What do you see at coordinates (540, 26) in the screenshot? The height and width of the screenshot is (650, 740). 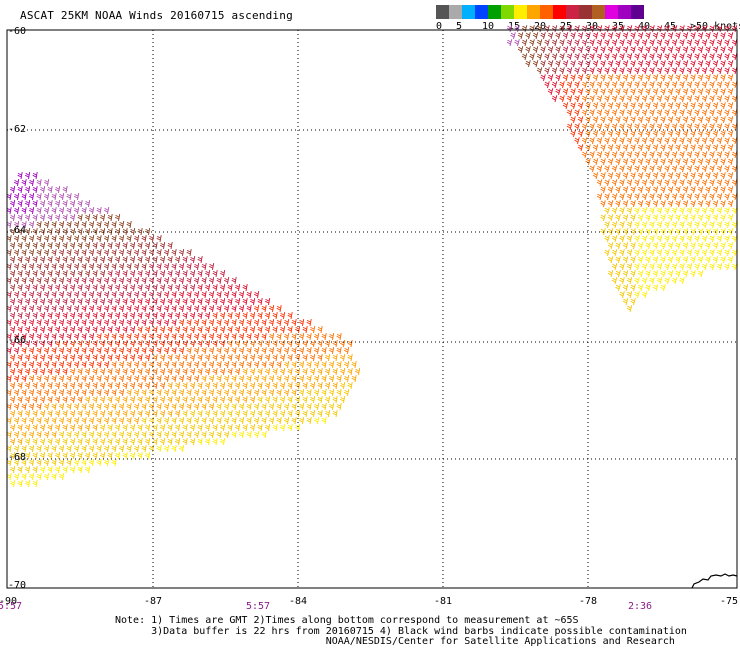 I see `legend-label: 20` at bounding box center [540, 26].